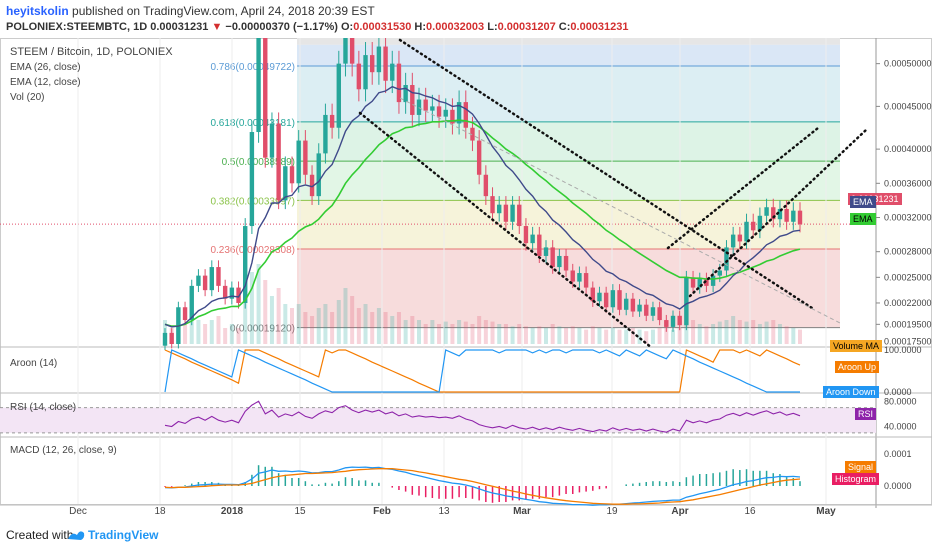  I want to click on aroon-down-line, so click(482, 371).